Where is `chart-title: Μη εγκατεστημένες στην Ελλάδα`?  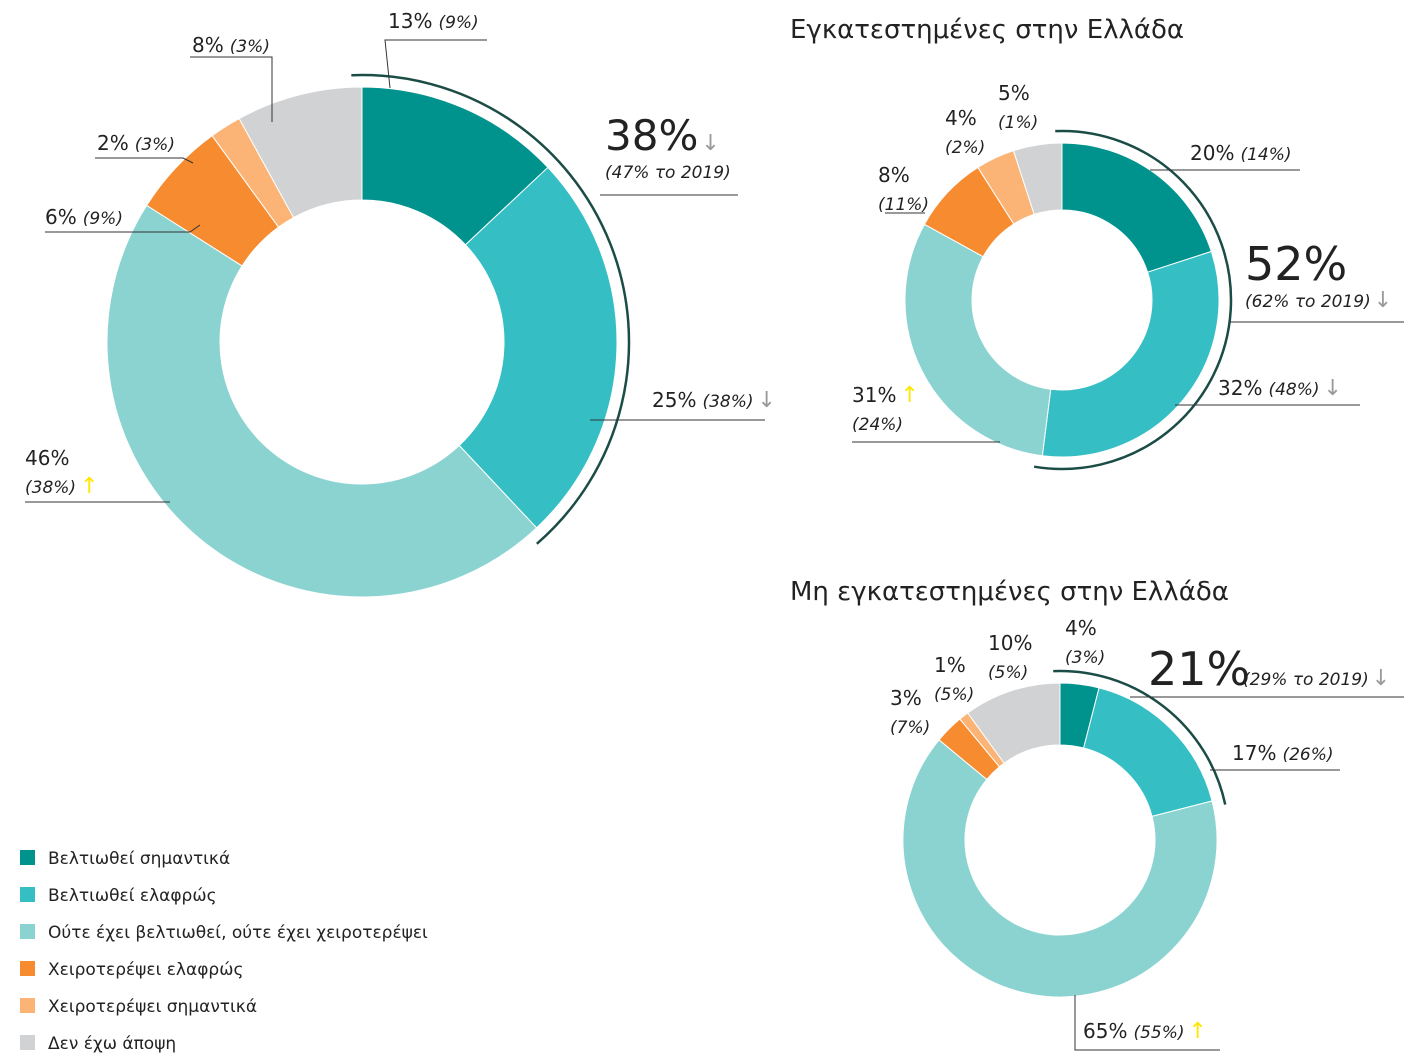 chart-title: Μη εγκατεστημένες στην Ελλάδα is located at coordinates (1009, 592).